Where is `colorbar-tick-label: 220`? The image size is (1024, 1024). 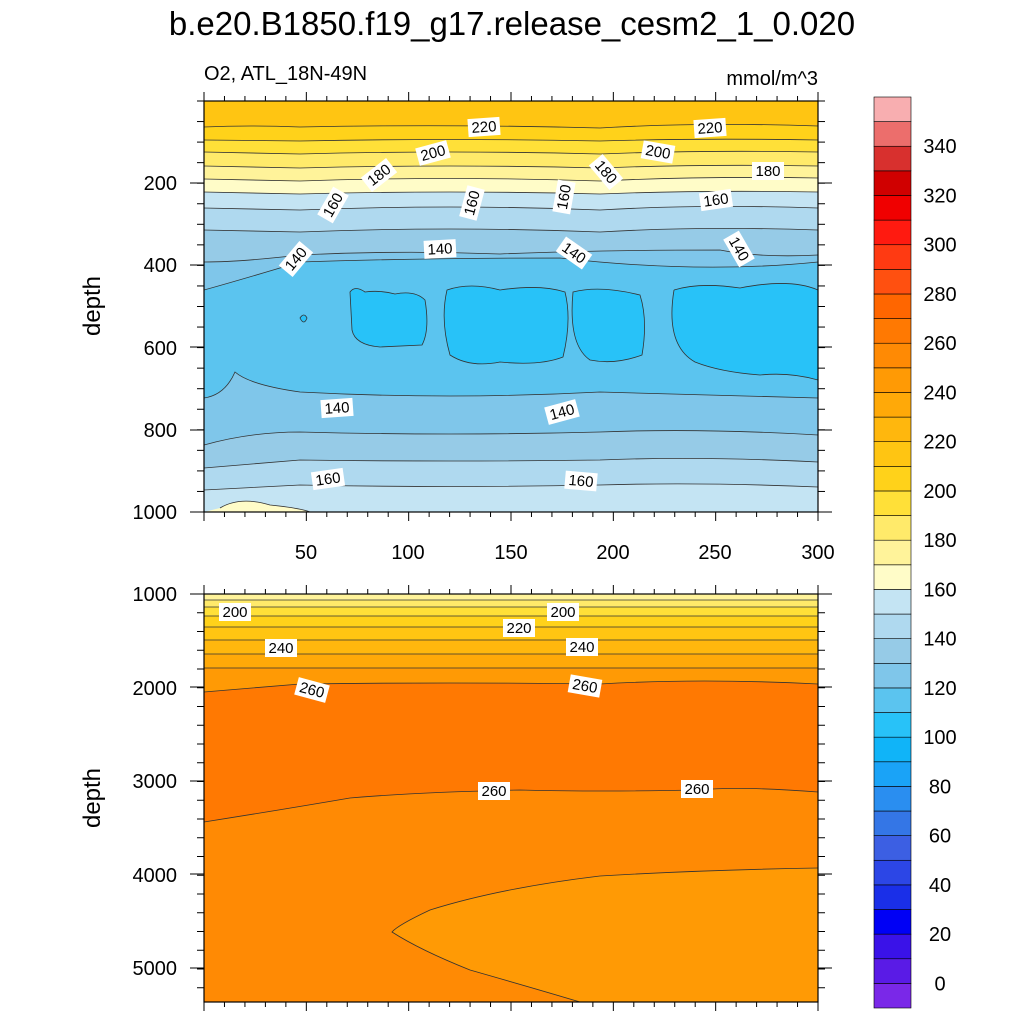 colorbar-tick-label: 220 is located at coordinates (939, 443).